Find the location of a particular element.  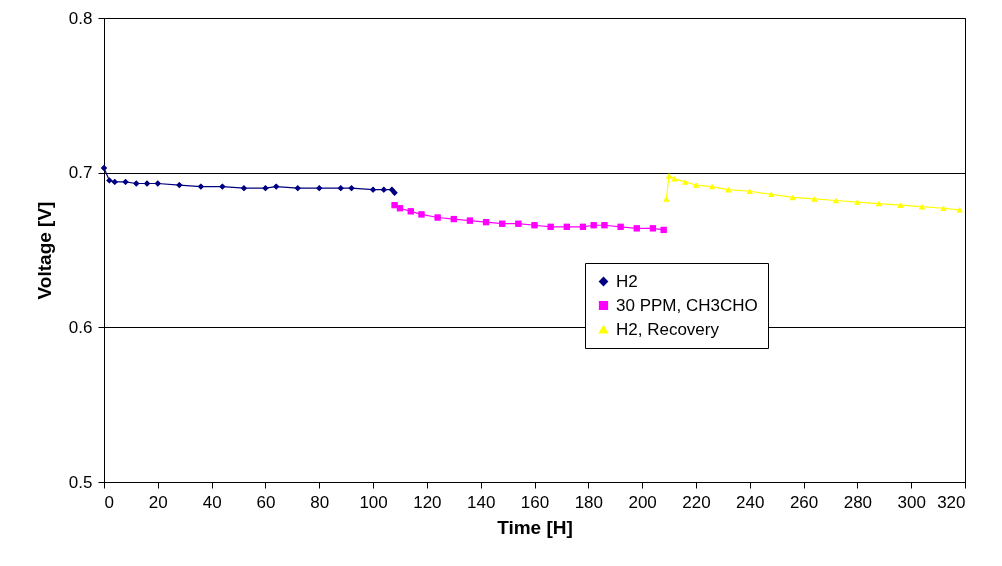

x-tick-label: 280 is located at coordinates (858, 502).